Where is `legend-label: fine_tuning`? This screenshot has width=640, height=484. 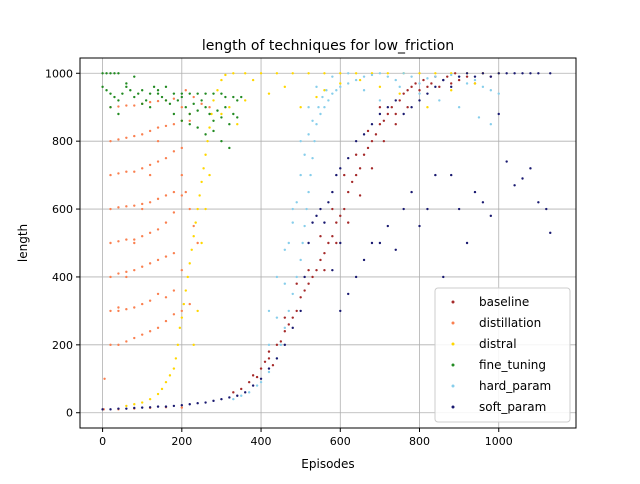
legend-label: fine_tuning is located at coordinates (512, 365).